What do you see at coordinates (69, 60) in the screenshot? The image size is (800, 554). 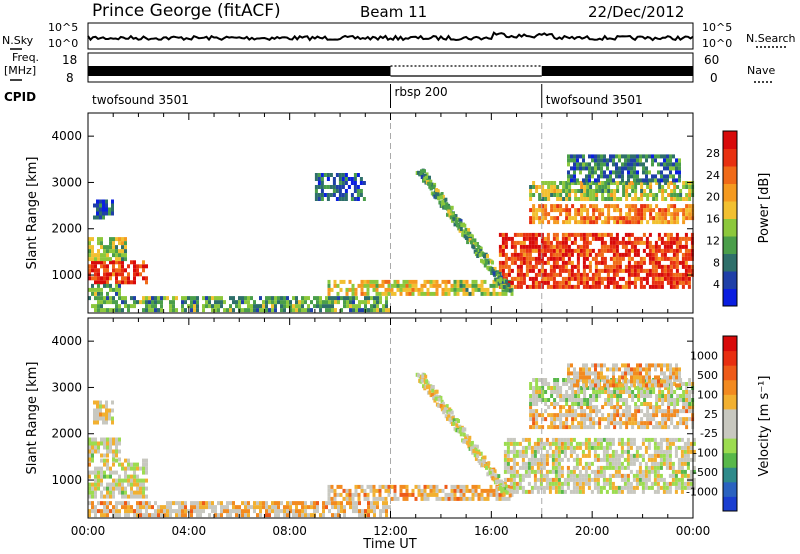 I see `freq-tick-high: 18` at bounding box center [69, 60].